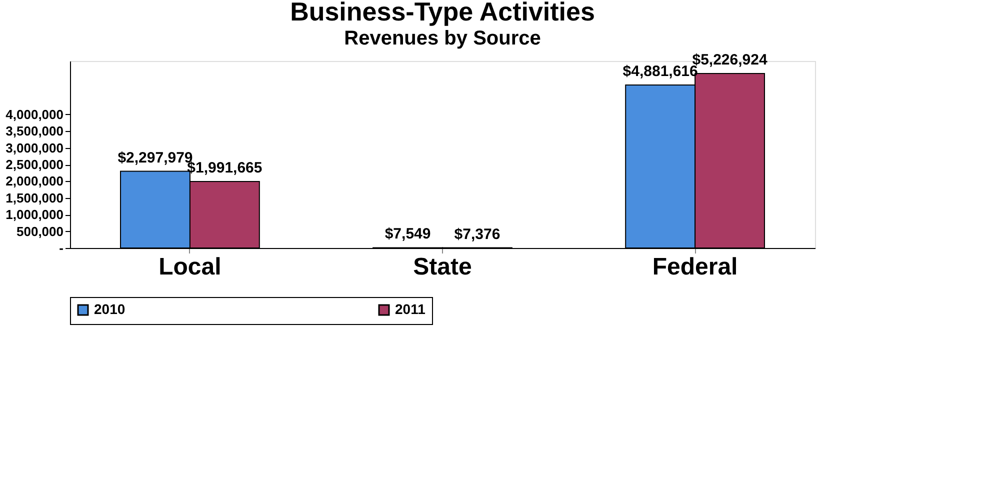 Image resolution: width=981 pixels, height=478 pixels. What do you see at coordinates (410, 309) in the screenshot?
I see `legend-label: 2011` at bounding box center [410, 309].